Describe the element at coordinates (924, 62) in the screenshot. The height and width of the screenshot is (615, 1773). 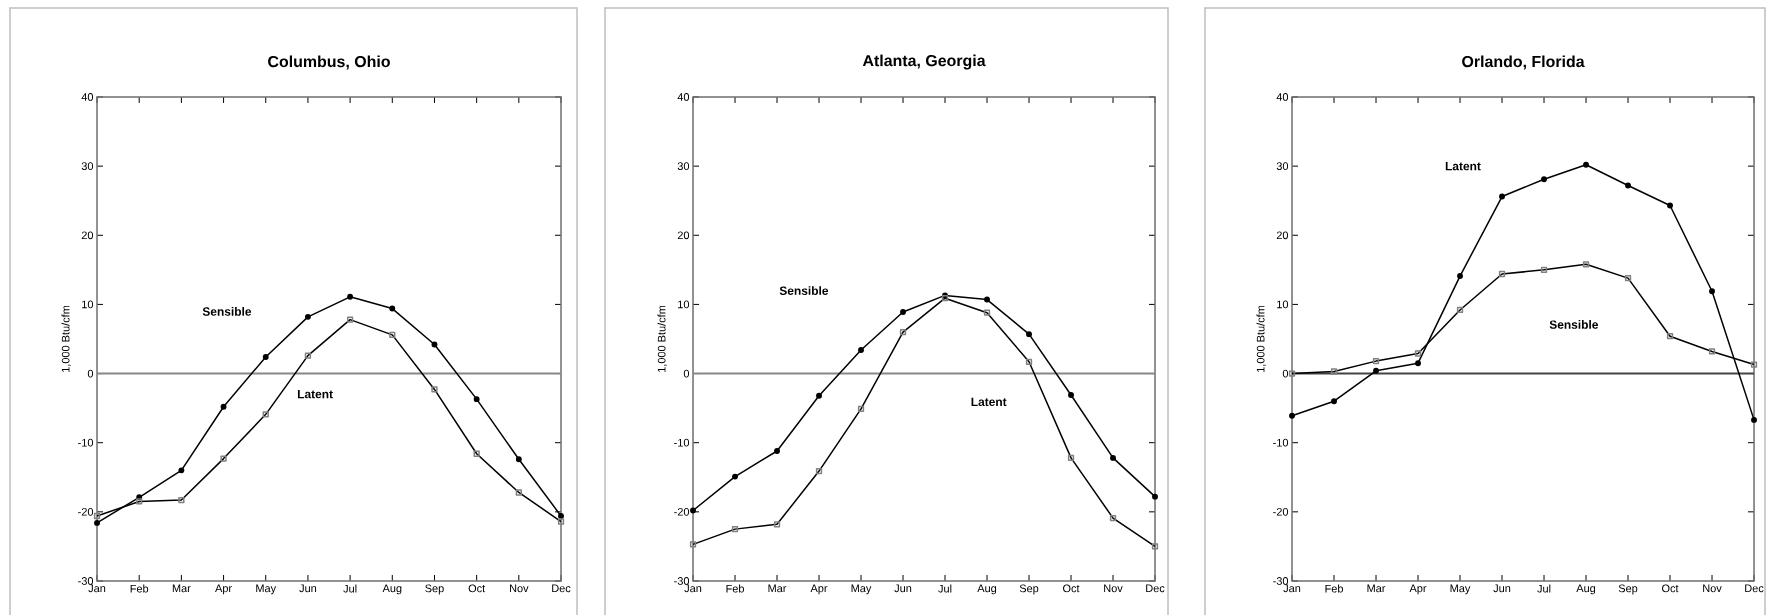
I see `chart-title: Atlanta, Georgia` at that location.